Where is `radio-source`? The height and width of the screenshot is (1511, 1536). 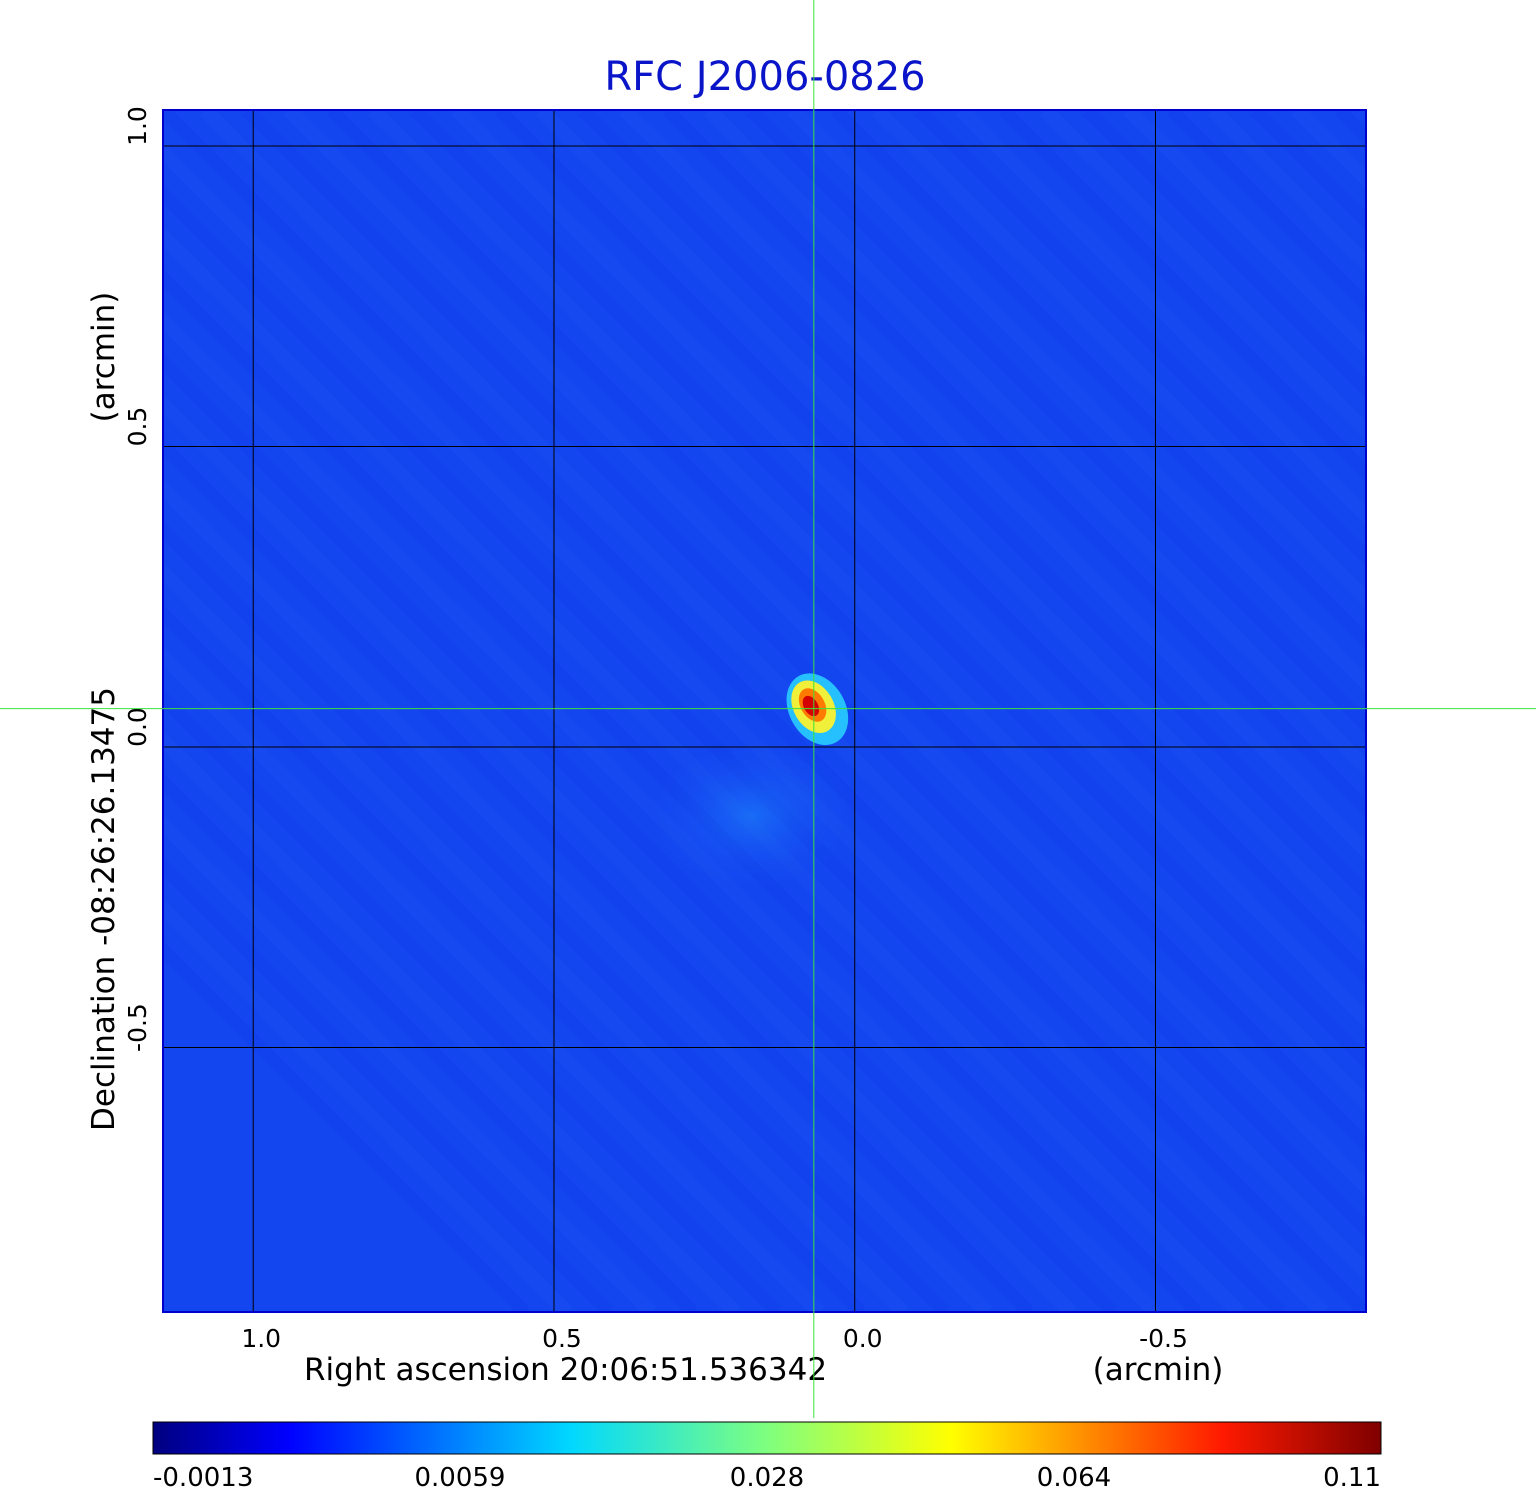
radio-source is located at coordinates (752, 784).